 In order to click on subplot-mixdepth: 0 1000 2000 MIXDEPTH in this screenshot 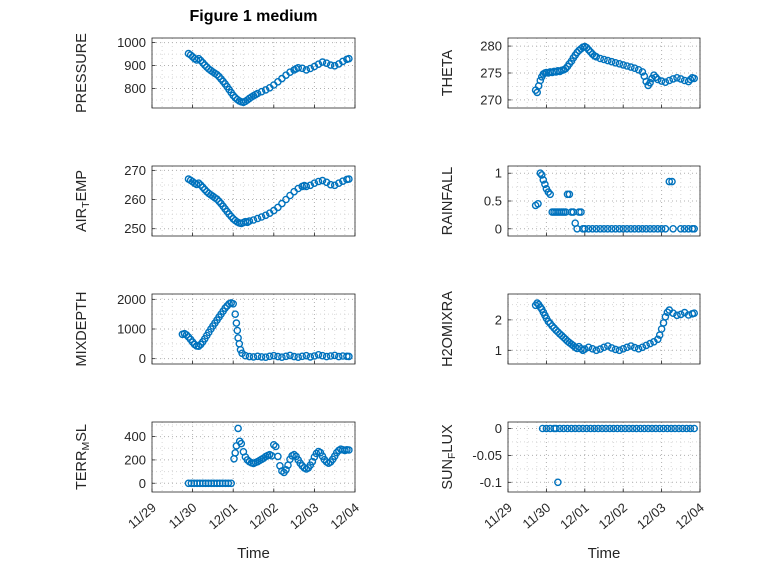, I will do `click(215, 329)`.